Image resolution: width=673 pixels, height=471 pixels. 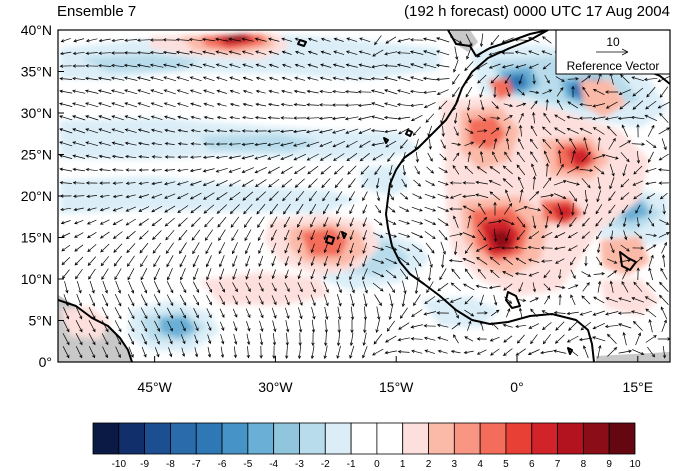 What do you see at coordinates (275, 387) in the screenshot?
I see `lon-tick-label: 30°W` at bounding box center [275, 387].